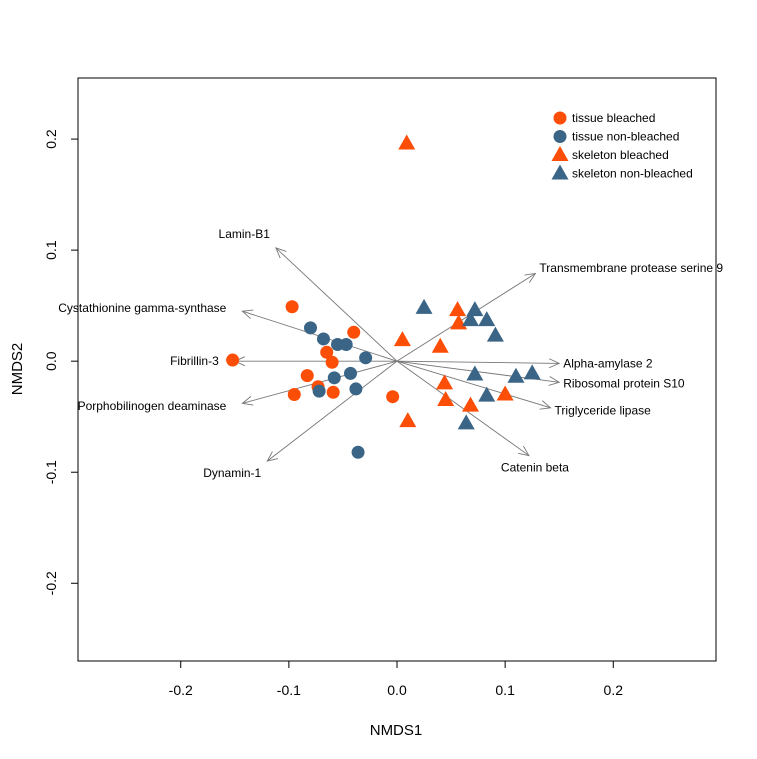 This screenshot has height=759, width=757. I want to click on vector-triglyceride-lipase: Triglyceride lipase, so click(524, 389).